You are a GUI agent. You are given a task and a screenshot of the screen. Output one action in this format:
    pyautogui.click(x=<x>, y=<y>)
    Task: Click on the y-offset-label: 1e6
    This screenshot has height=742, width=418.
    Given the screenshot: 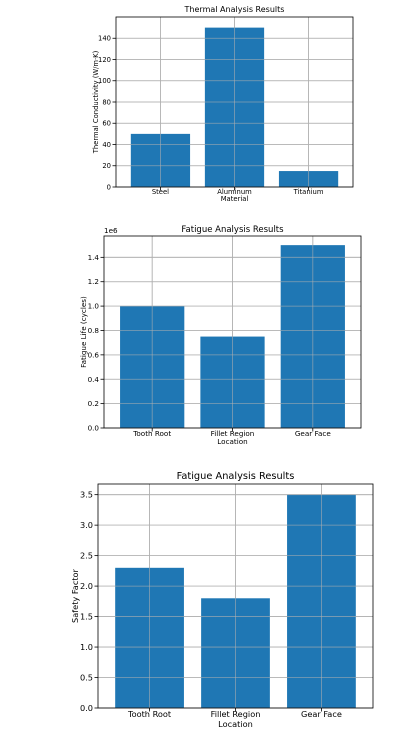 What is the action you would take?
    pyautogui.click(x=111, y=230)
    